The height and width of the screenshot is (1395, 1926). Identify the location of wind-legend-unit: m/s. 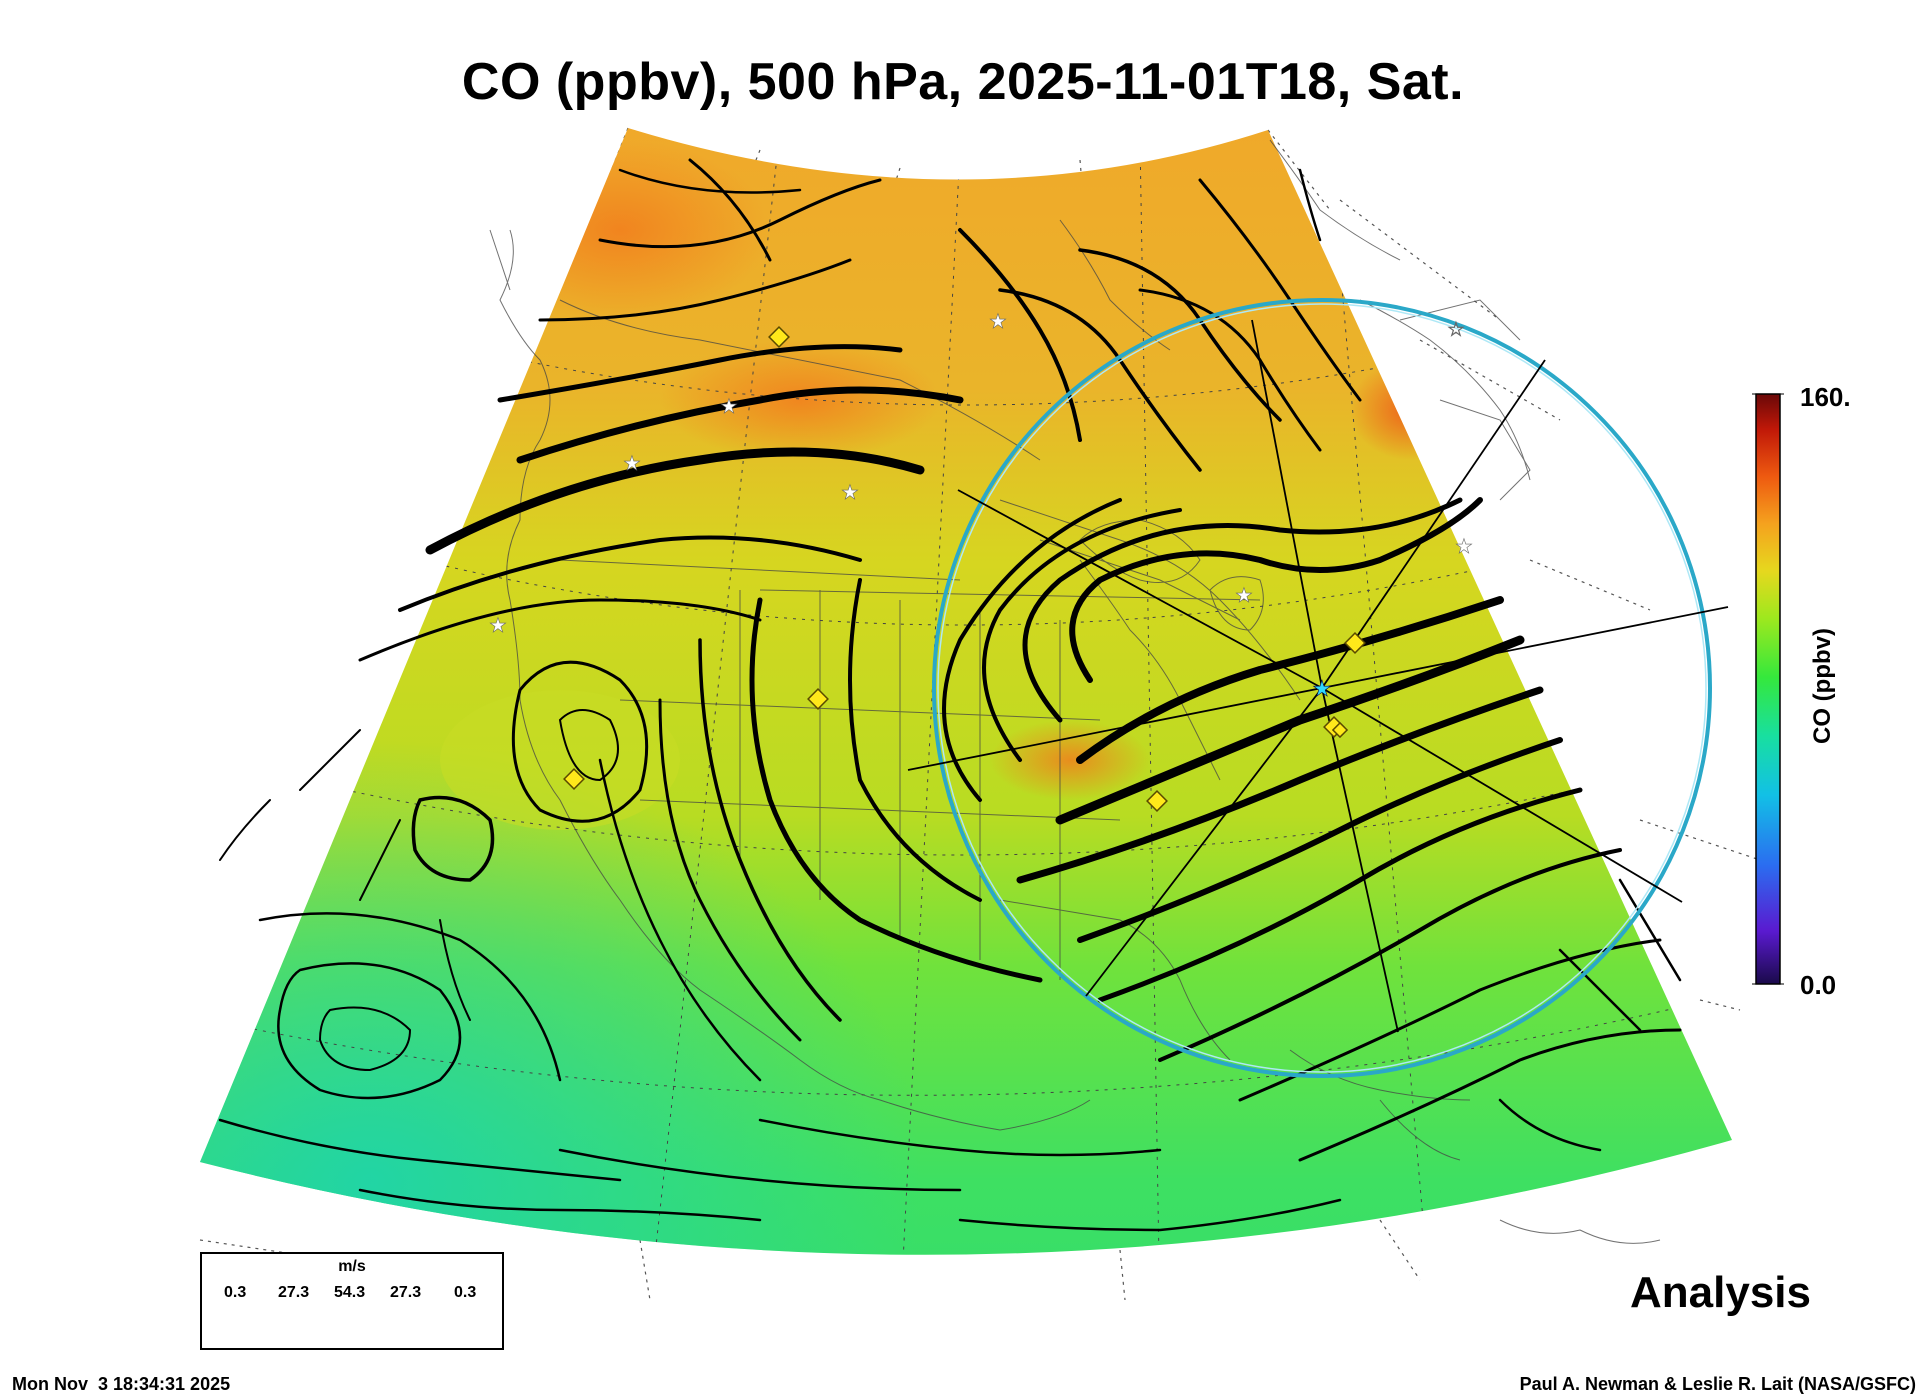
(352, 1266).